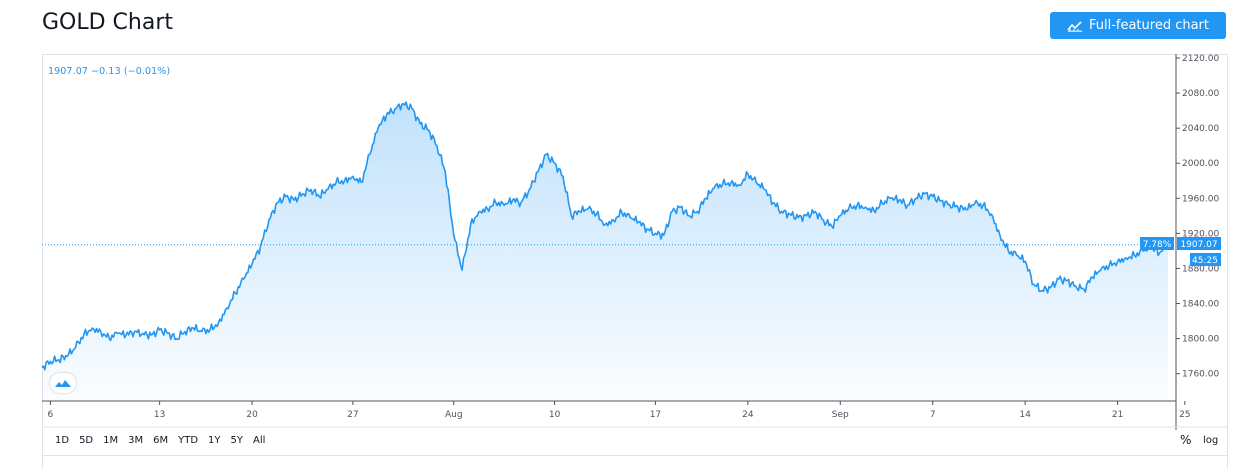 The image size is (1235, 469). What do you see at coordinates (454, 415) in the screenshot?
I see `x-tick-label: Aug` at bounding box center [454, 415].